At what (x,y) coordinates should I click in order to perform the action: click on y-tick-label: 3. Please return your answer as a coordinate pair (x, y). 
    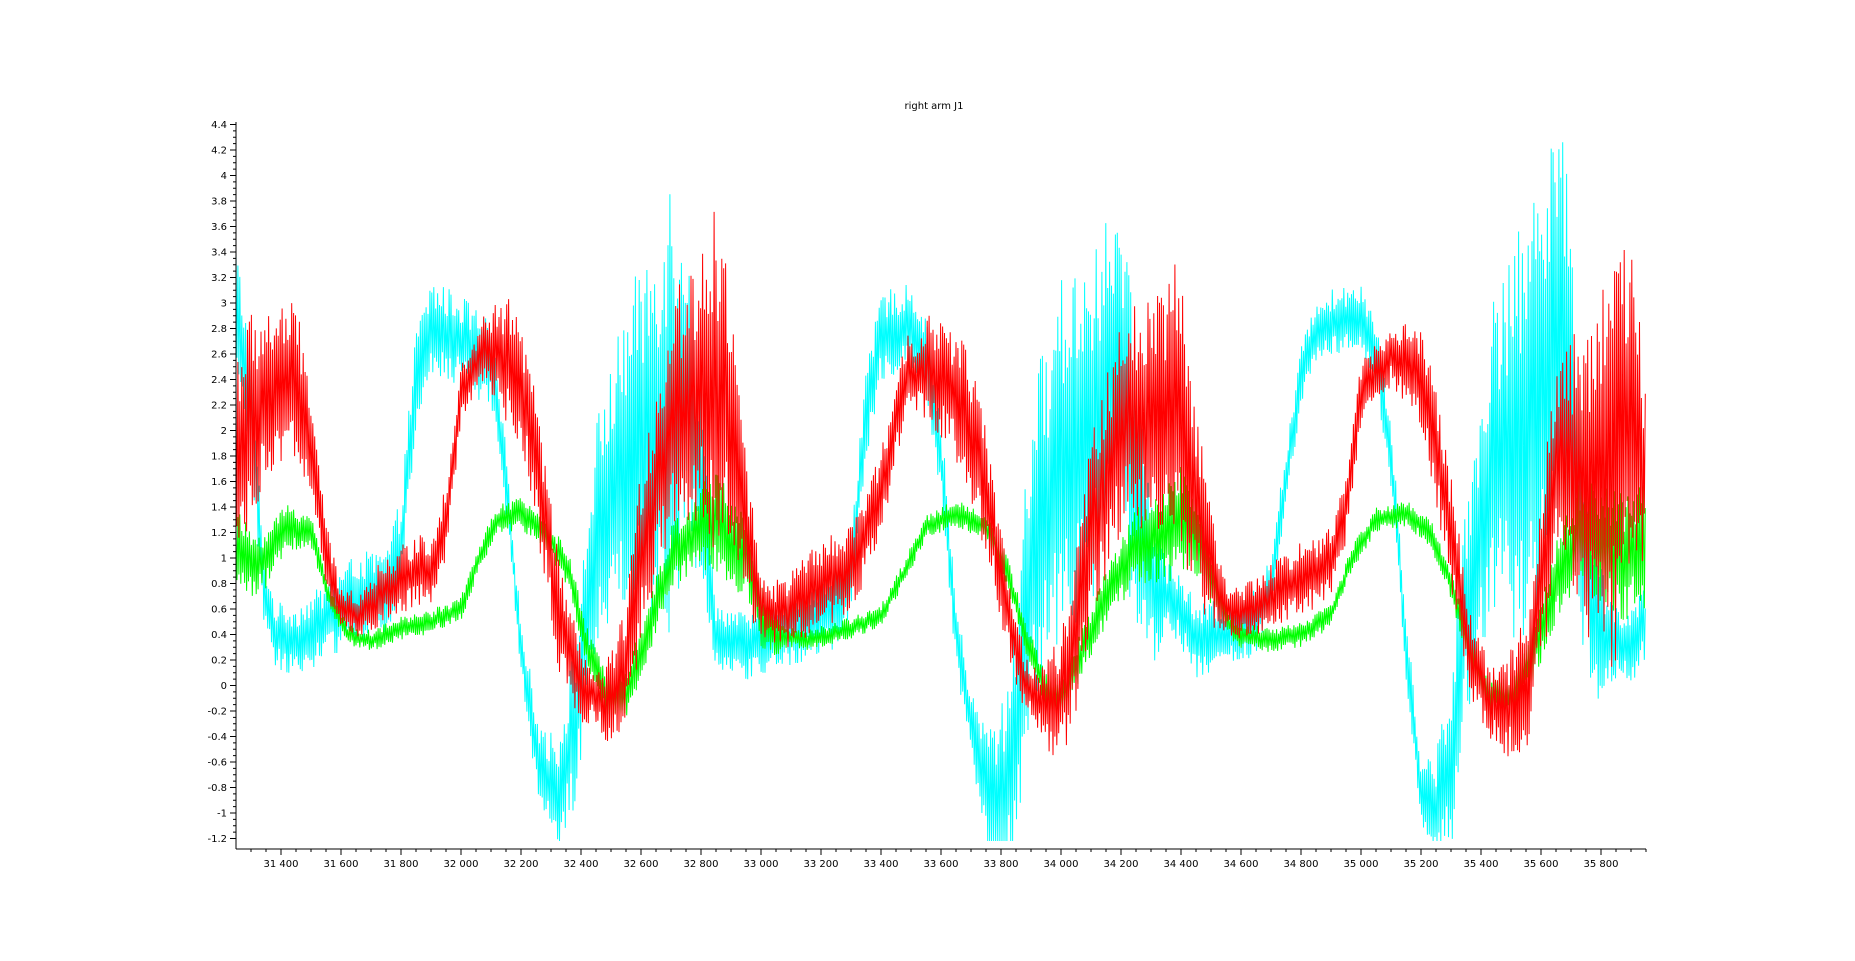
    Looking at the image, I should click on (224, 304).